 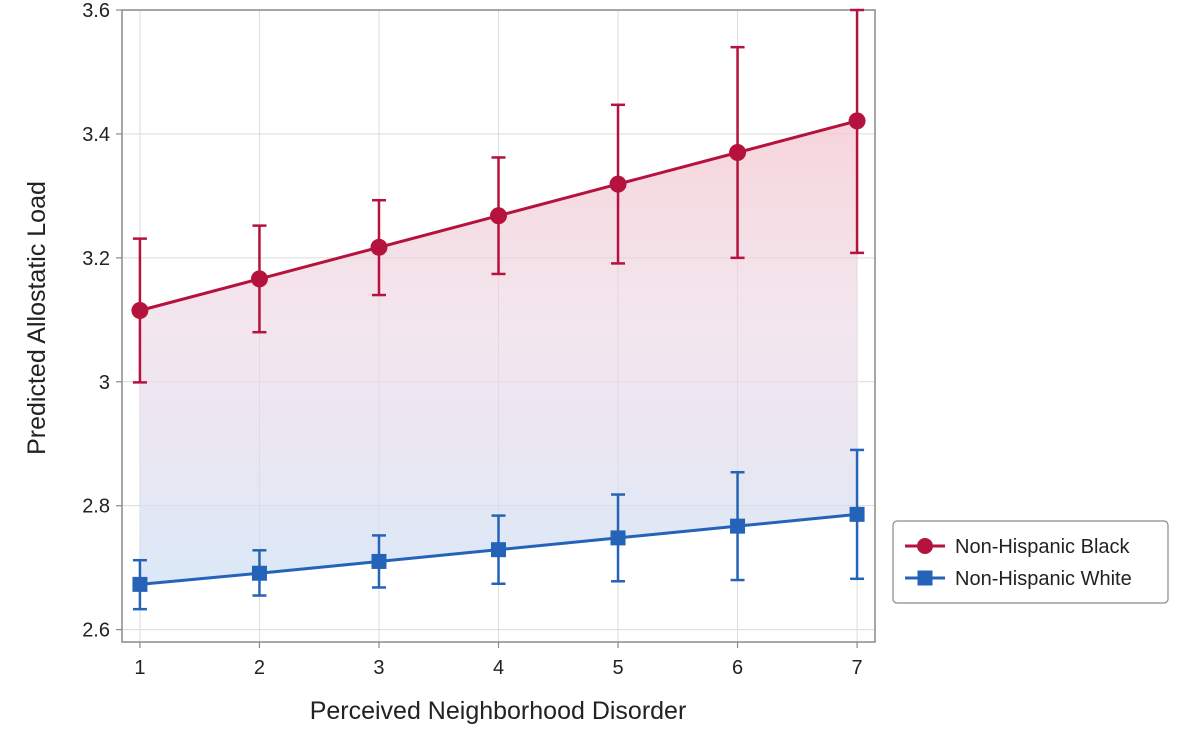 What do you see at coordinates (96, 259) in the screenshot?
I see `y-tick-label: 3.2` at bounding box center [96, 259].